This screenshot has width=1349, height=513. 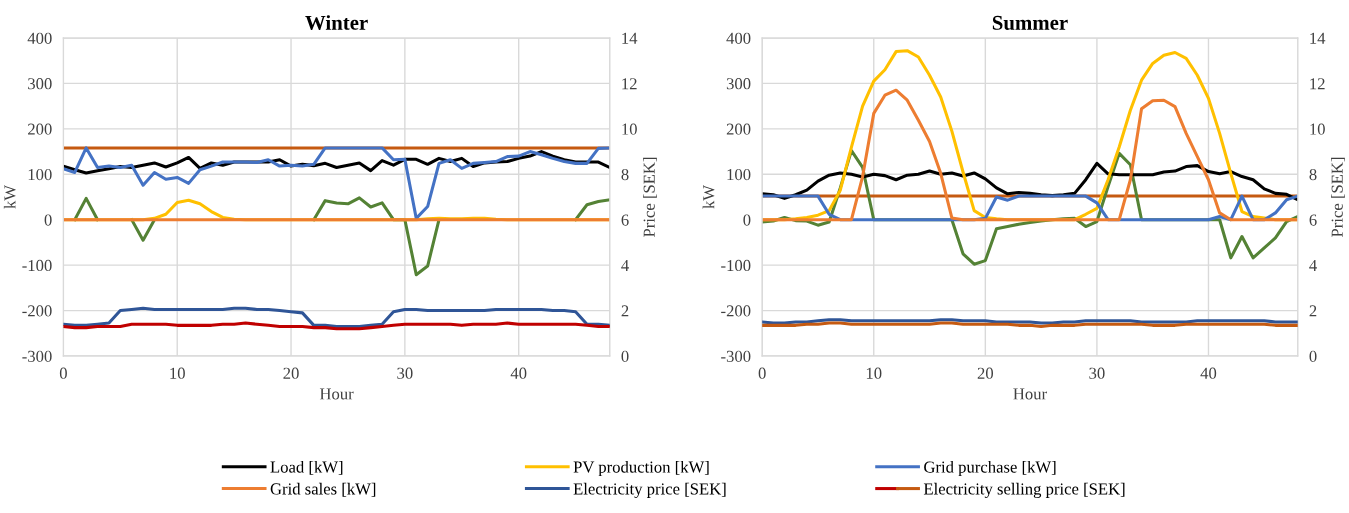 What do you see at coordinates (1024, 490) in the screenshot?
I see `legend-label: Electricity selling price [SEK]` at bounding box center [1024, 490].